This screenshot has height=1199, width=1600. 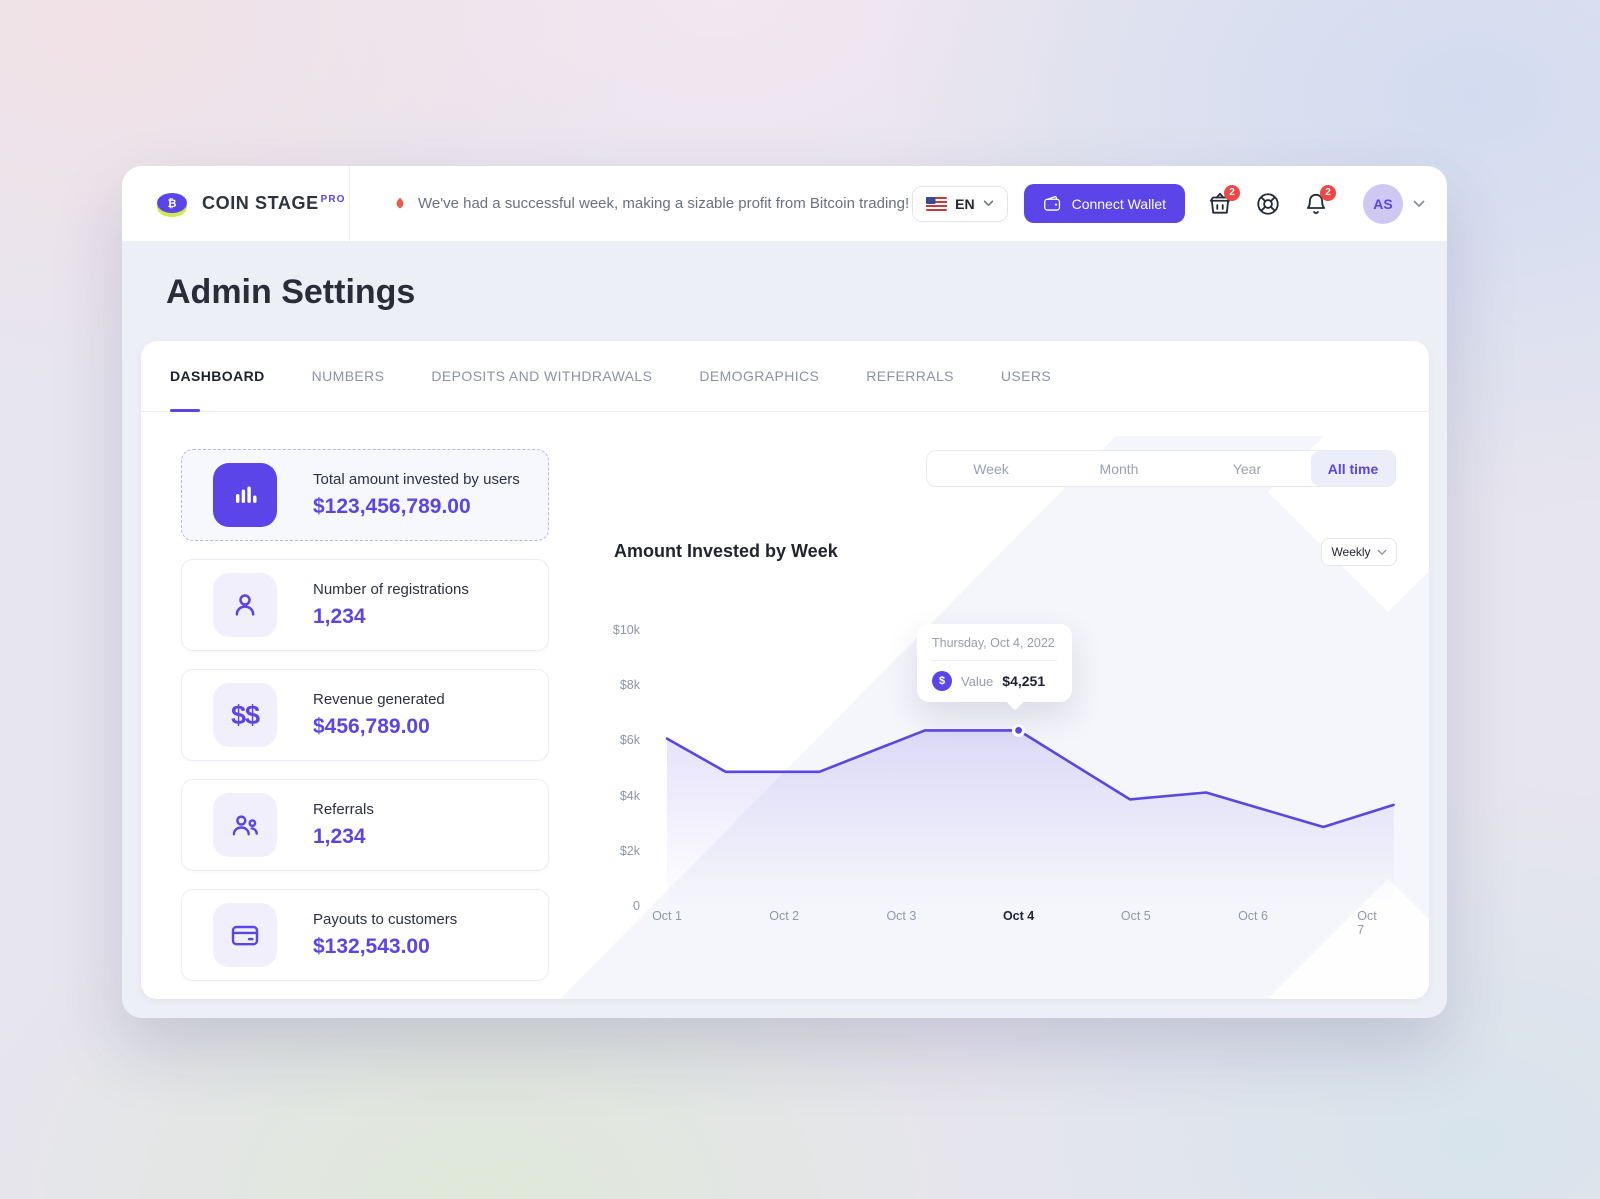 I want to click on language-value: EN, so click(x=965, y=203).